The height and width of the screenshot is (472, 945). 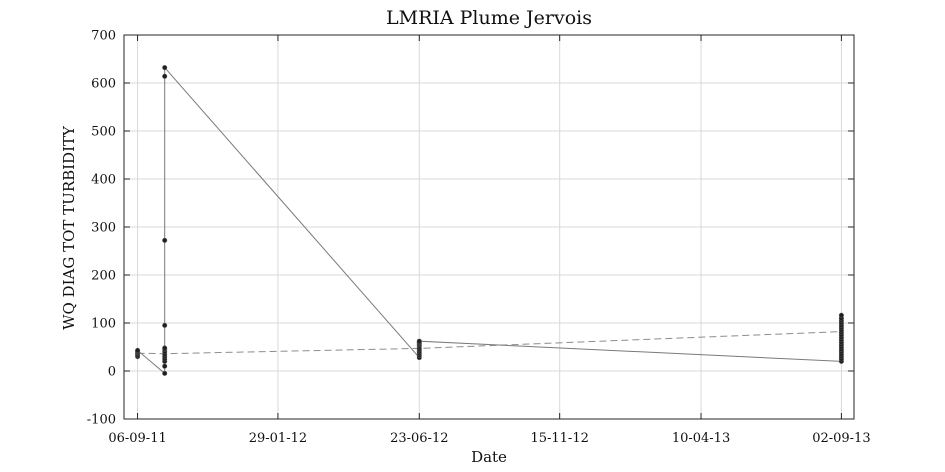 What do you see at coordinates (701, 438) in the screenshot?
I see `x-tick-label: 10-04-13` at bounding box center [701, 438].